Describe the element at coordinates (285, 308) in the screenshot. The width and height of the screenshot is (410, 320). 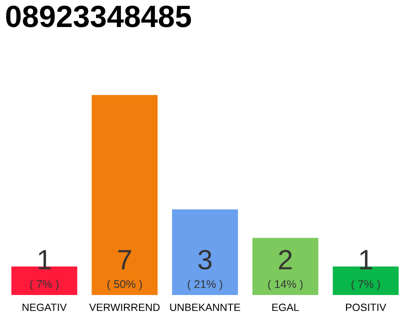
I see `x-tick-label: EGAL` at that location.